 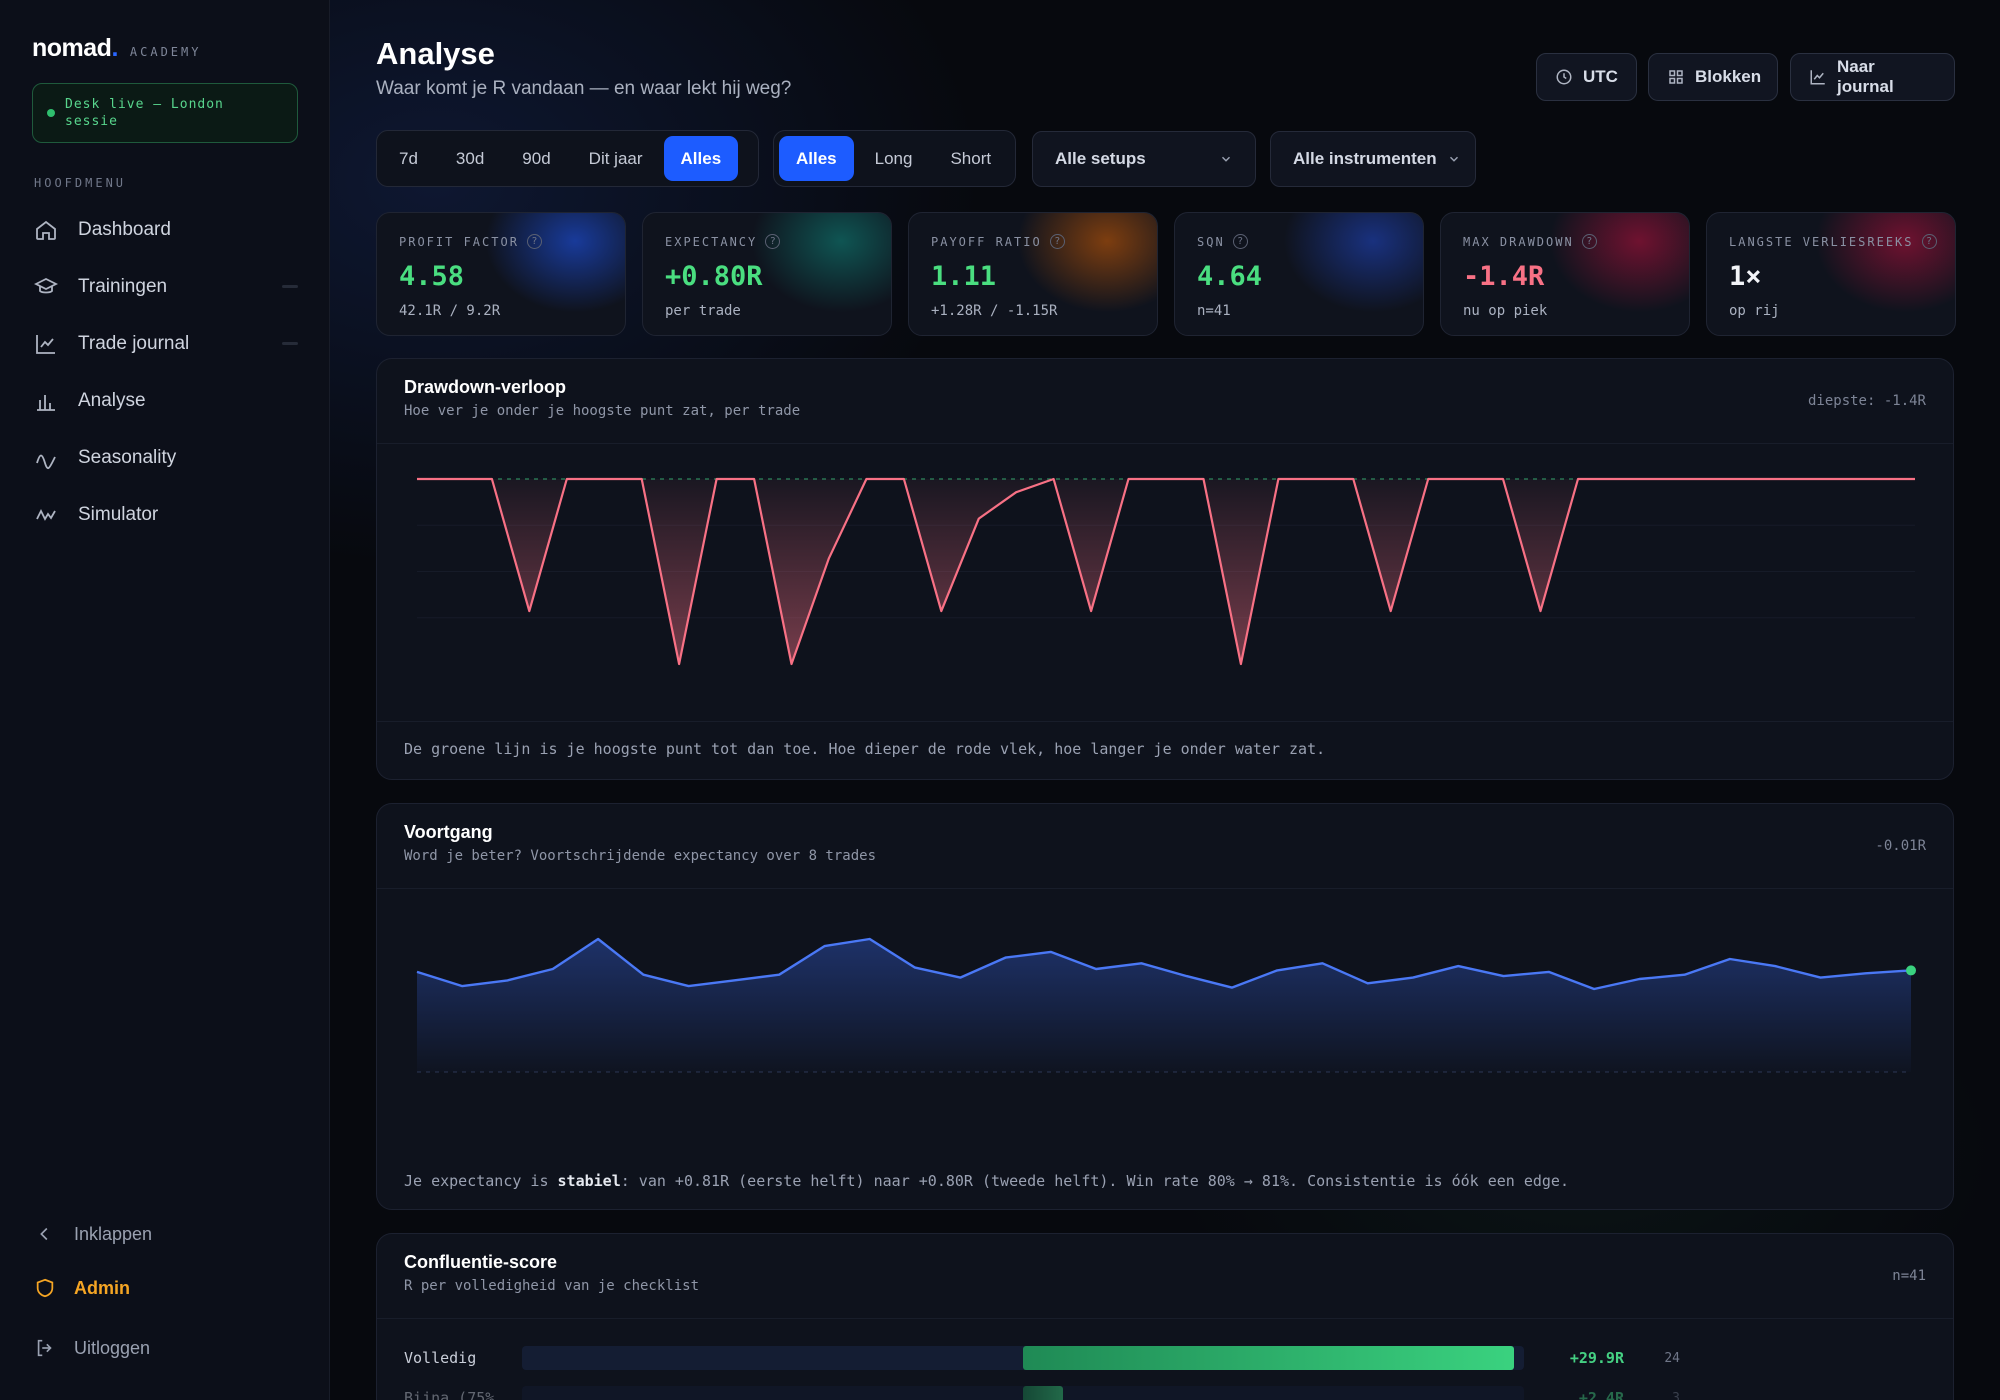 What do you see at coordinates (1530, 241) in the screenshot?
I see `kpi-label: MAX DRAWDOWN?` at bounding box center [1530, 241].